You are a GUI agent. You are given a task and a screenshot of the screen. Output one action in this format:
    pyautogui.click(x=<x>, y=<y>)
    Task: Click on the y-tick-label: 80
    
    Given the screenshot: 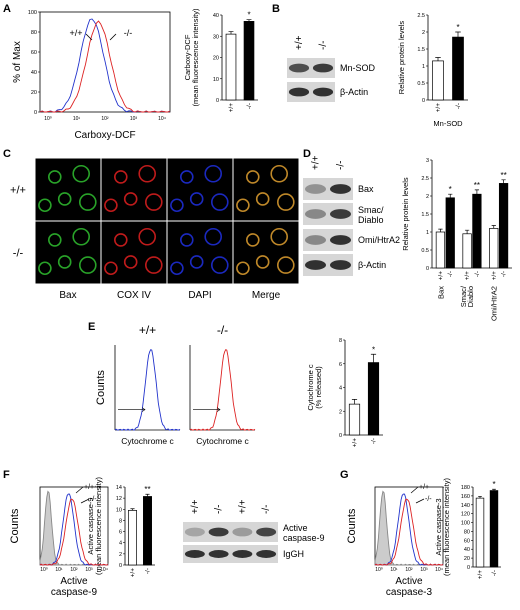 What is the action you would take?
    pyautogui.click(x=467, y=532)
    